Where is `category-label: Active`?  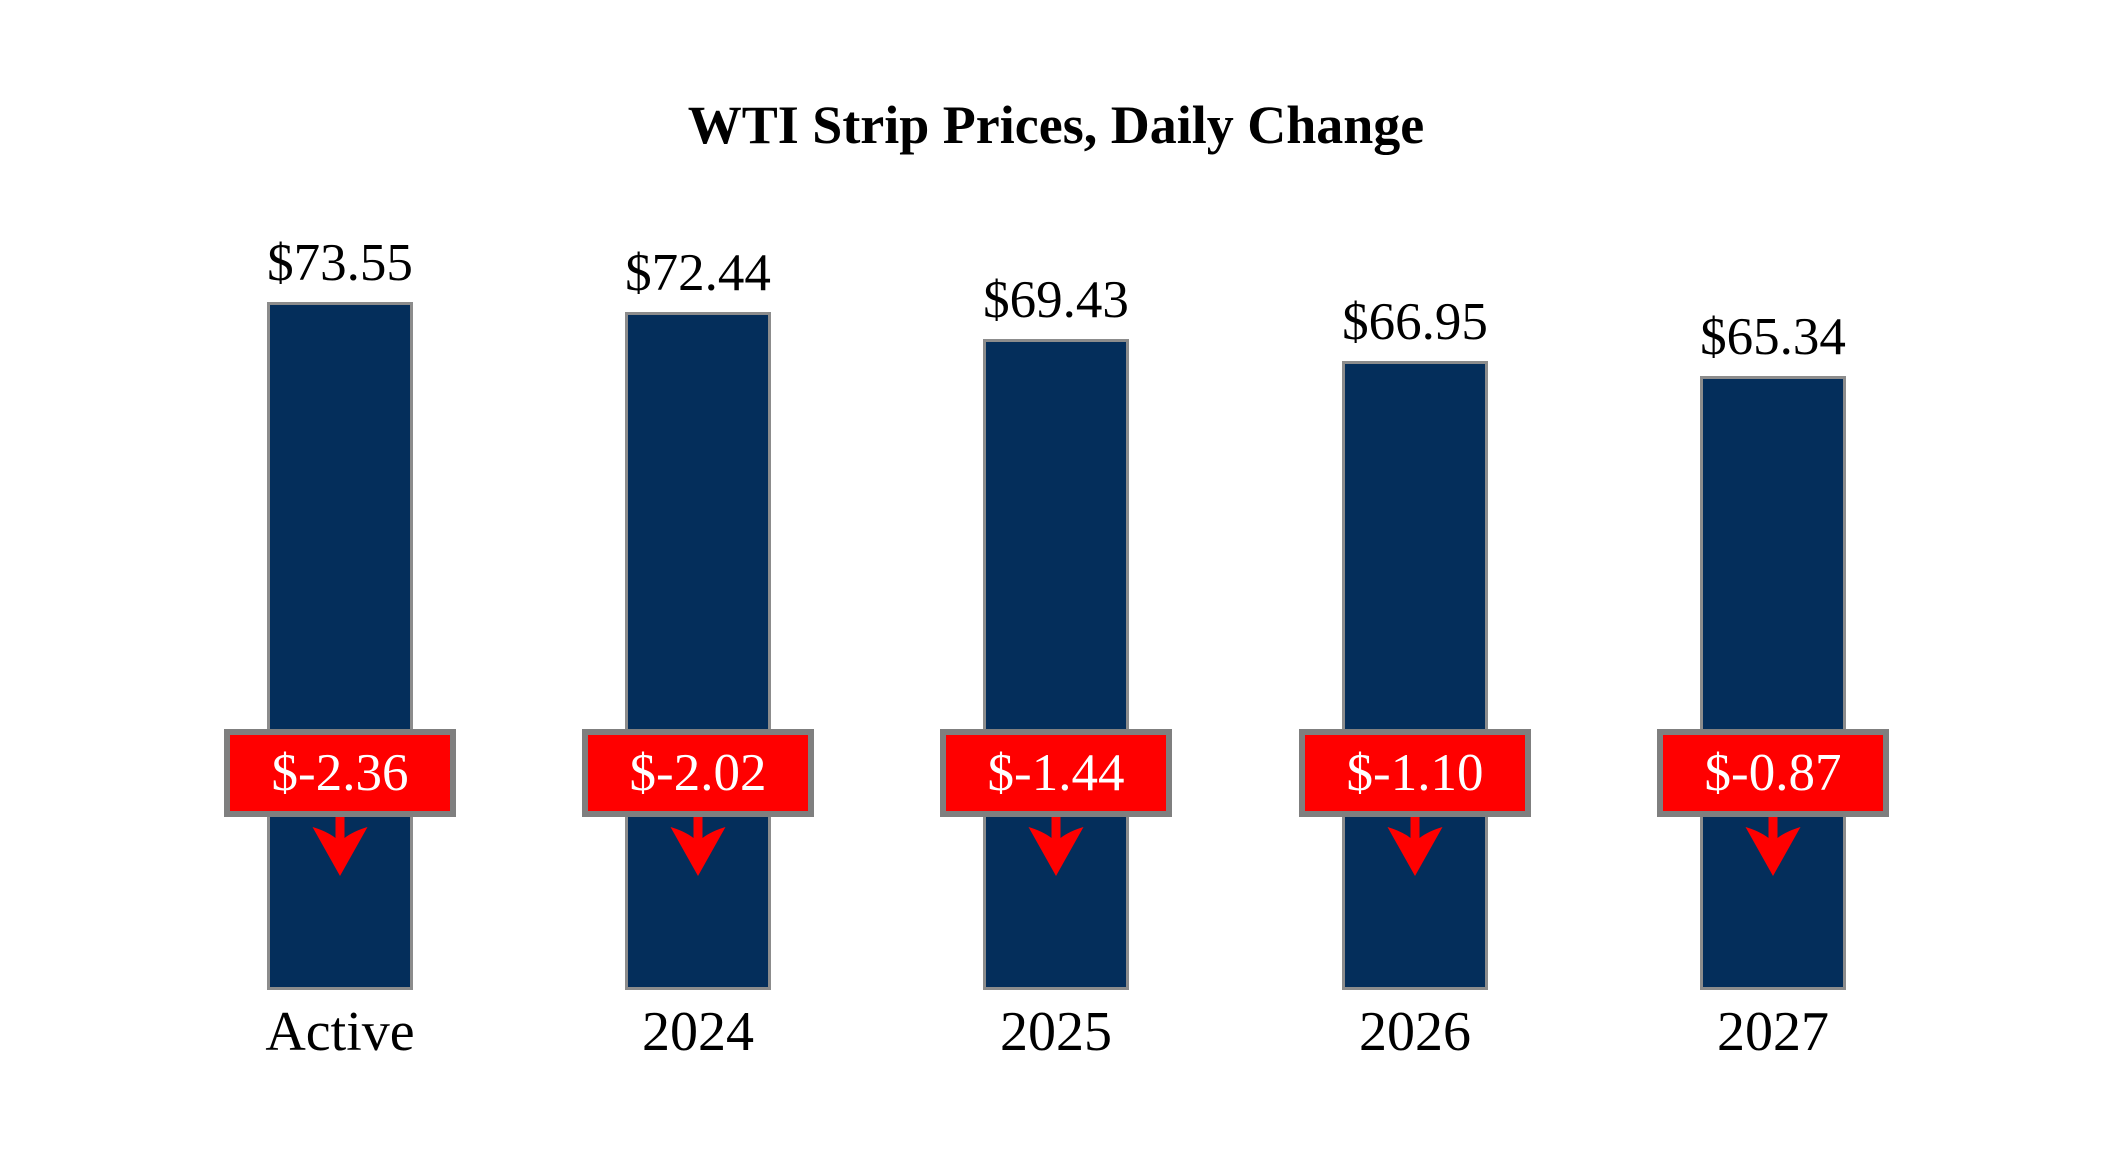
category-label: Active is located at coordinates (340, 1032).